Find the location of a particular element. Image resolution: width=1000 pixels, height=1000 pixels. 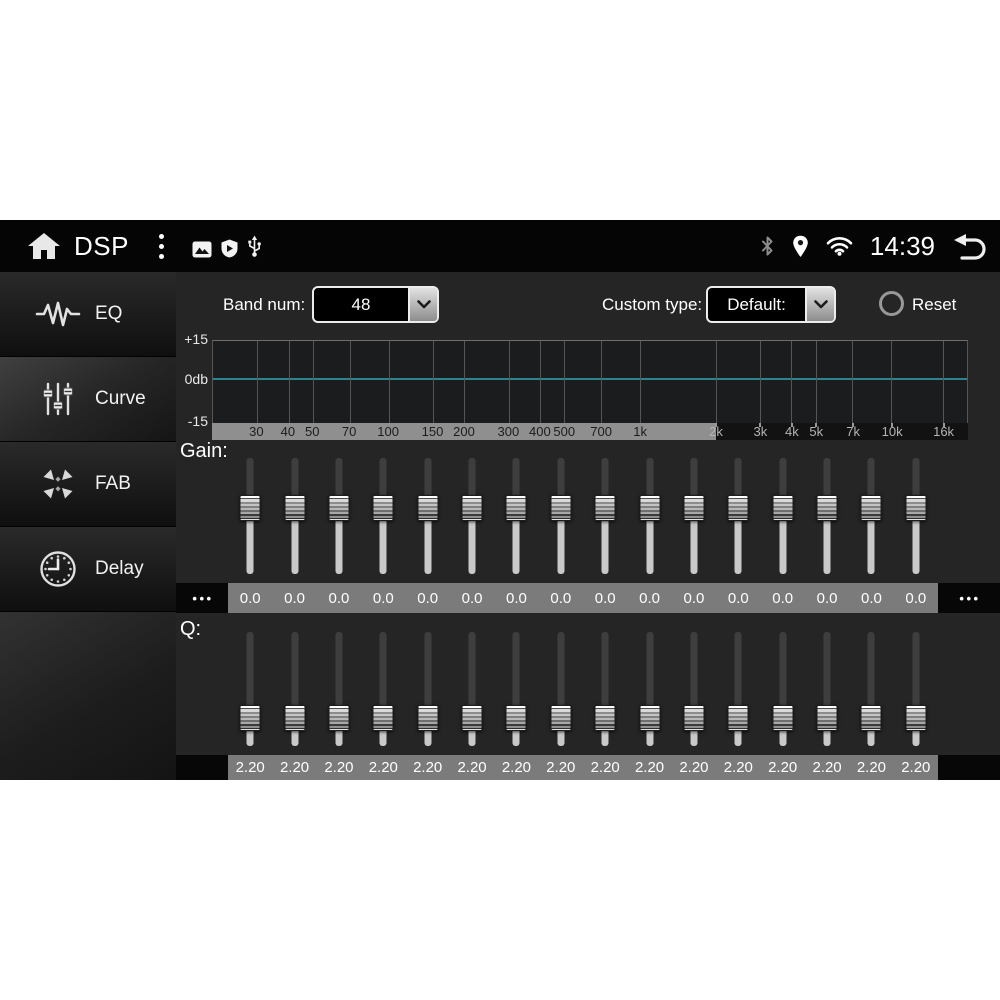

back-icon is located at coordinates (970, 246).